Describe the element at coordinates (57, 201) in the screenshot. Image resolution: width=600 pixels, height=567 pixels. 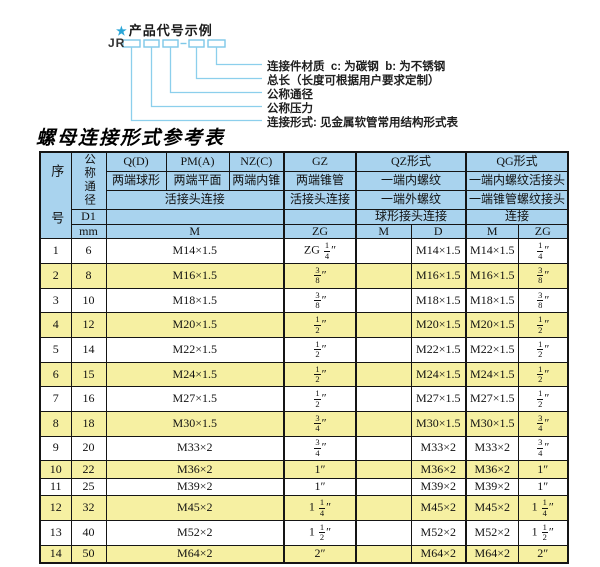
I see `header-seq-label: 序号` at that location.